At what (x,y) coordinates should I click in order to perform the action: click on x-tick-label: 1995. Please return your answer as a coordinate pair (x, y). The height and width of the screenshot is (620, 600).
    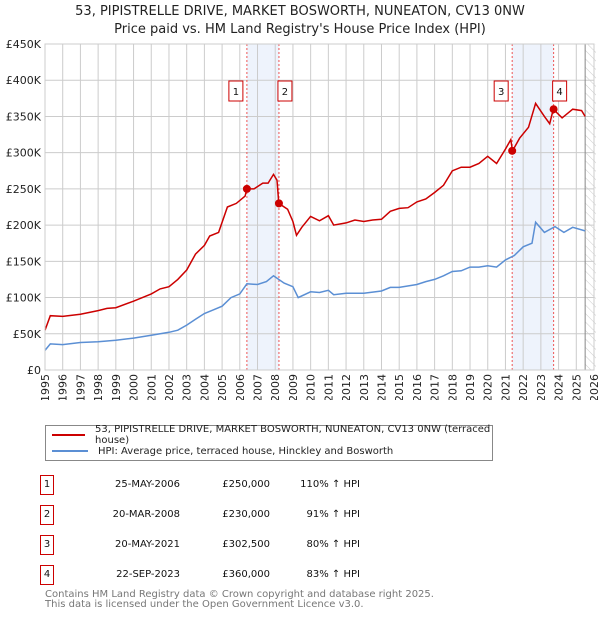
    Looking at the image, I should click on (45, 387).